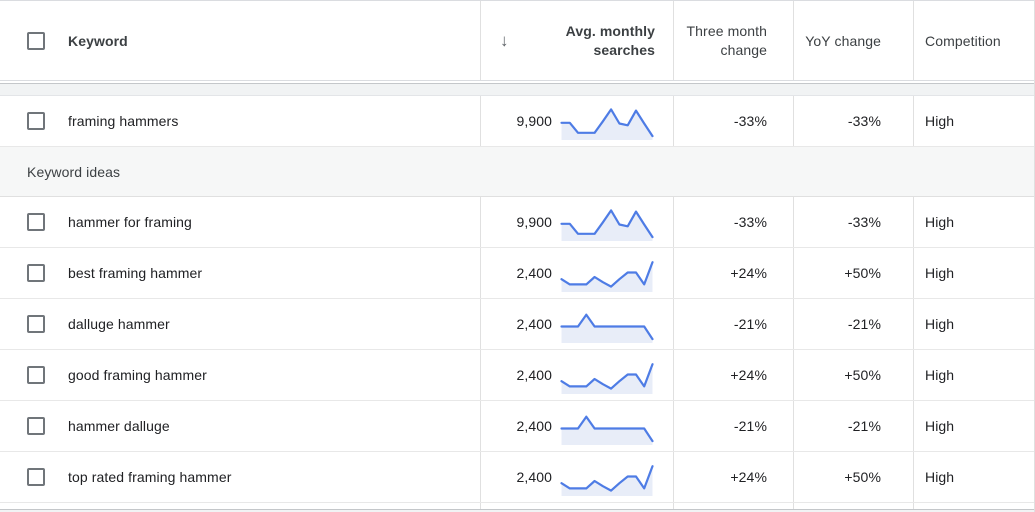 This screenshot has width=1035, height=512. Describe the element at coordinates (610, 40) in the screenshot. I see `avg-monthly-searches-column-label: Avg. monthly searches` at that location.